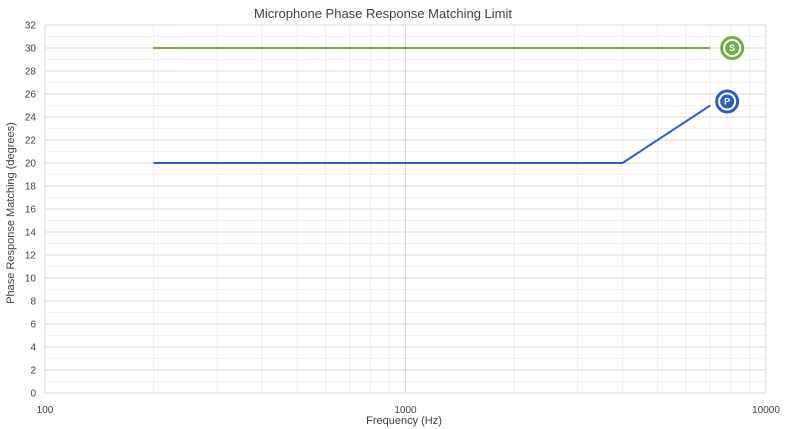 Image resolution: width=798 pixels, height=429 pixels. I want to click on series-marker: P, so click(727, 101).